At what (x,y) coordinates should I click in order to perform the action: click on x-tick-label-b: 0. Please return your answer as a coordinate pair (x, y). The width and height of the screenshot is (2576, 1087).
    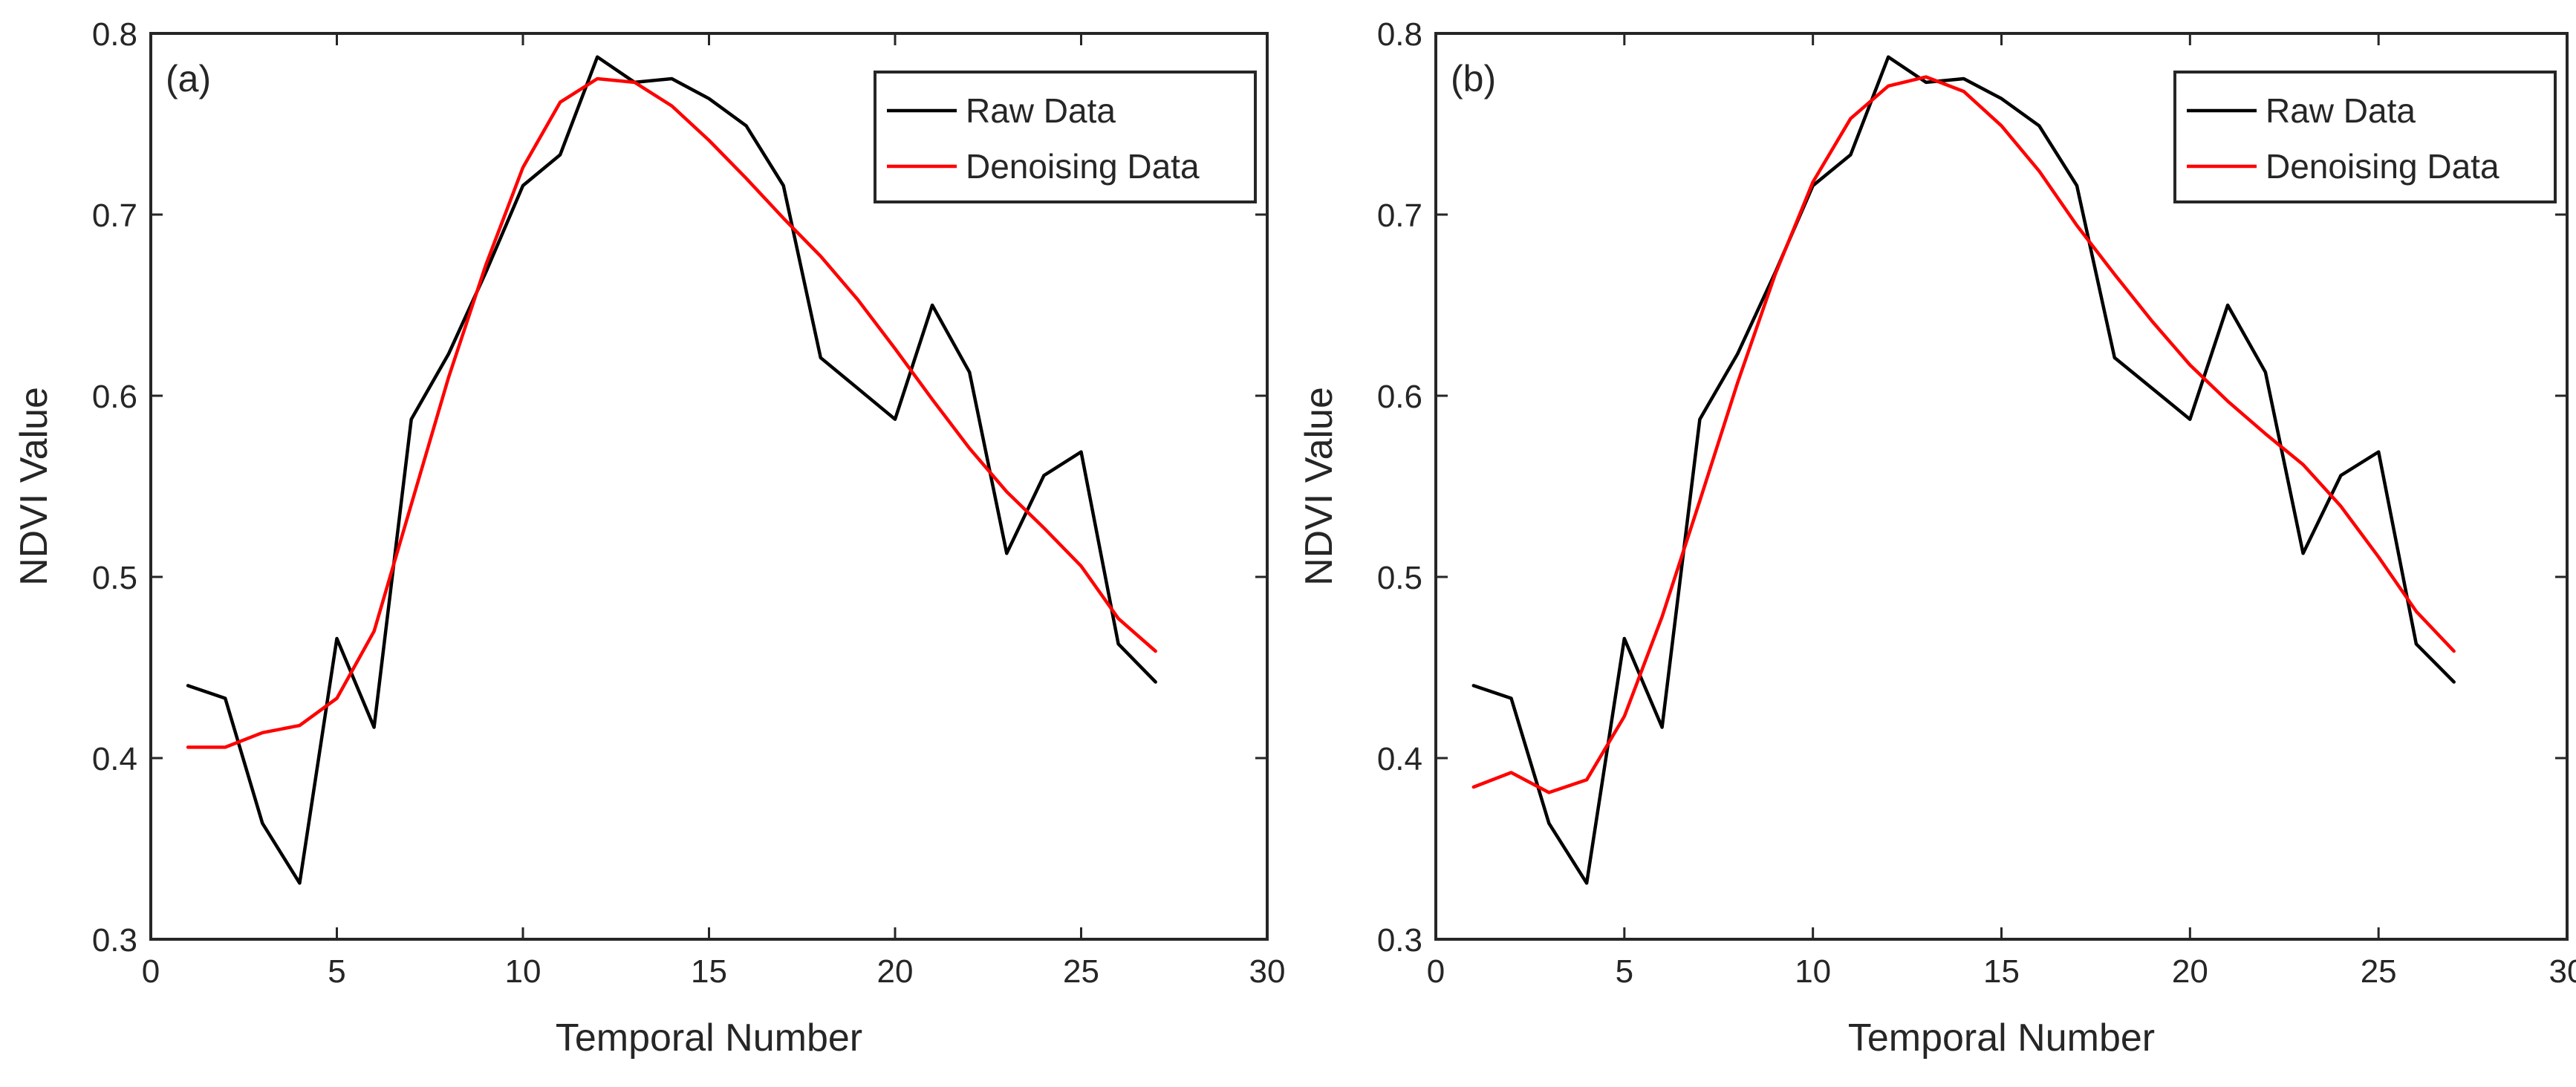
    Looking at the image, I should click on (1436, 971).